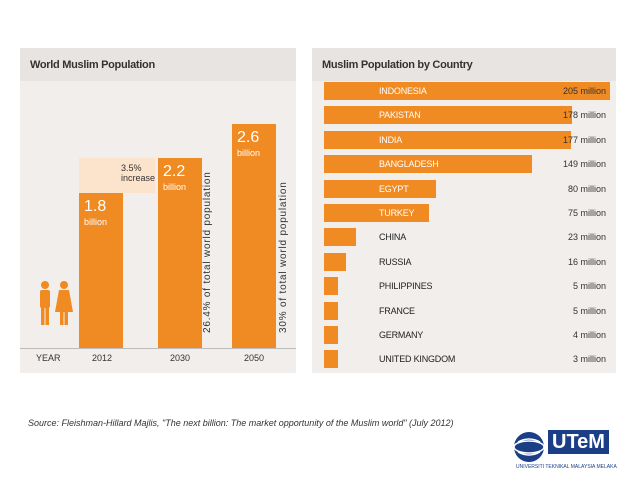 This screenshot has width=638, height=479. What do you see at coordinates (254, 358) in the screenshot?
I see `year-2050: 2050` at bounding box center [254, 358].